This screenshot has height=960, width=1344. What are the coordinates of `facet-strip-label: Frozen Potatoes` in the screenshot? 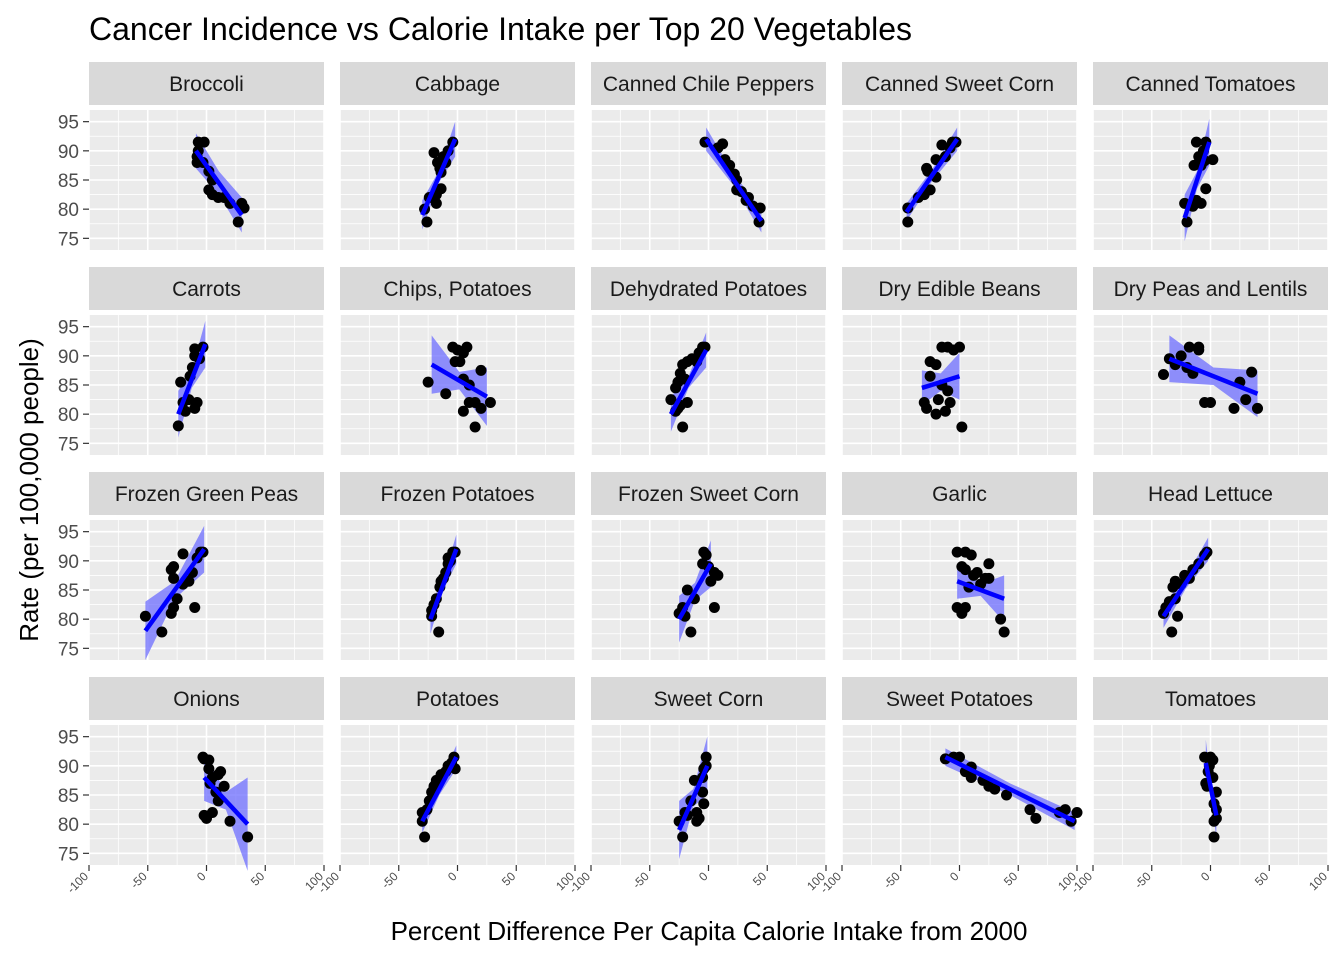 It's located at (457, 494).